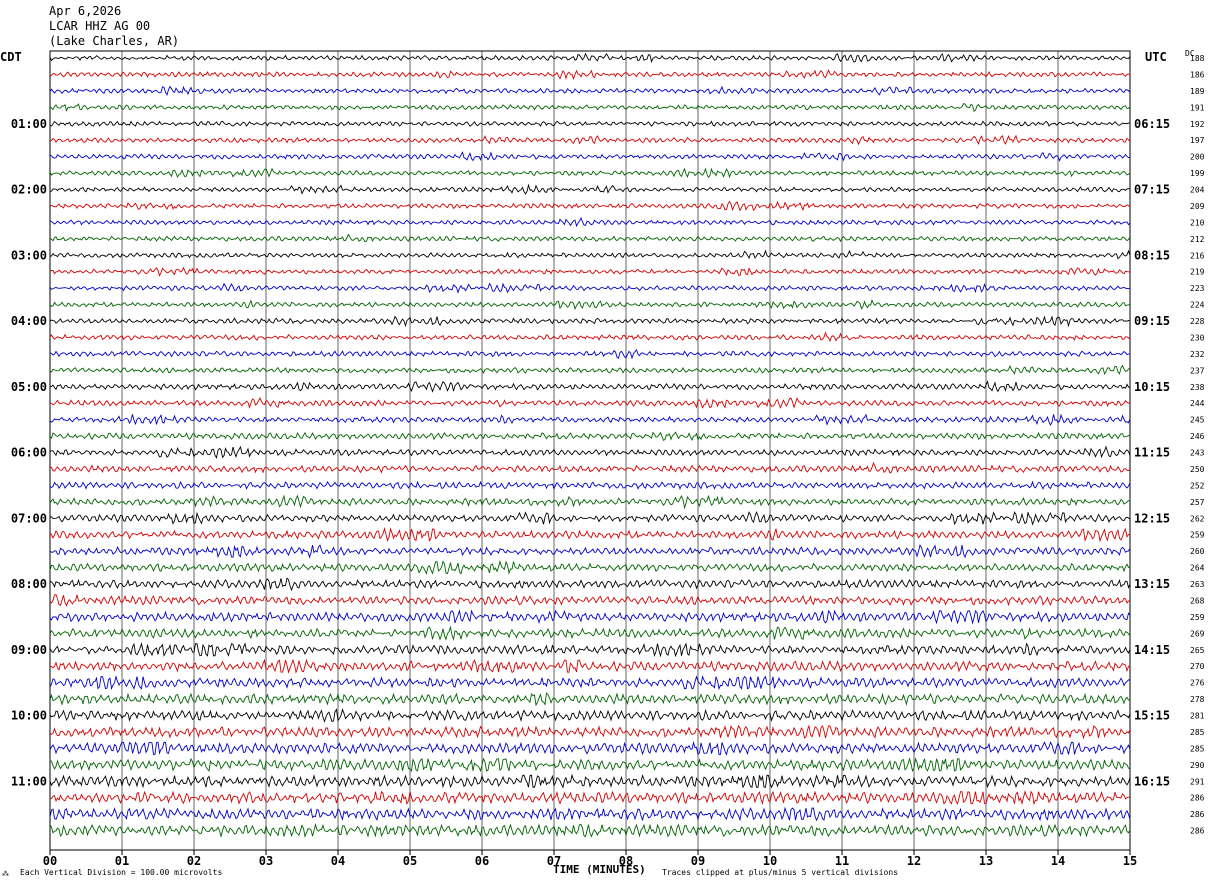 This screenshot has height=886, width=1210. What do you see at coordinates (1197, 765) in the screenshot?
I see `dc-offset-label: 290` at bounding box center [1197, 765].